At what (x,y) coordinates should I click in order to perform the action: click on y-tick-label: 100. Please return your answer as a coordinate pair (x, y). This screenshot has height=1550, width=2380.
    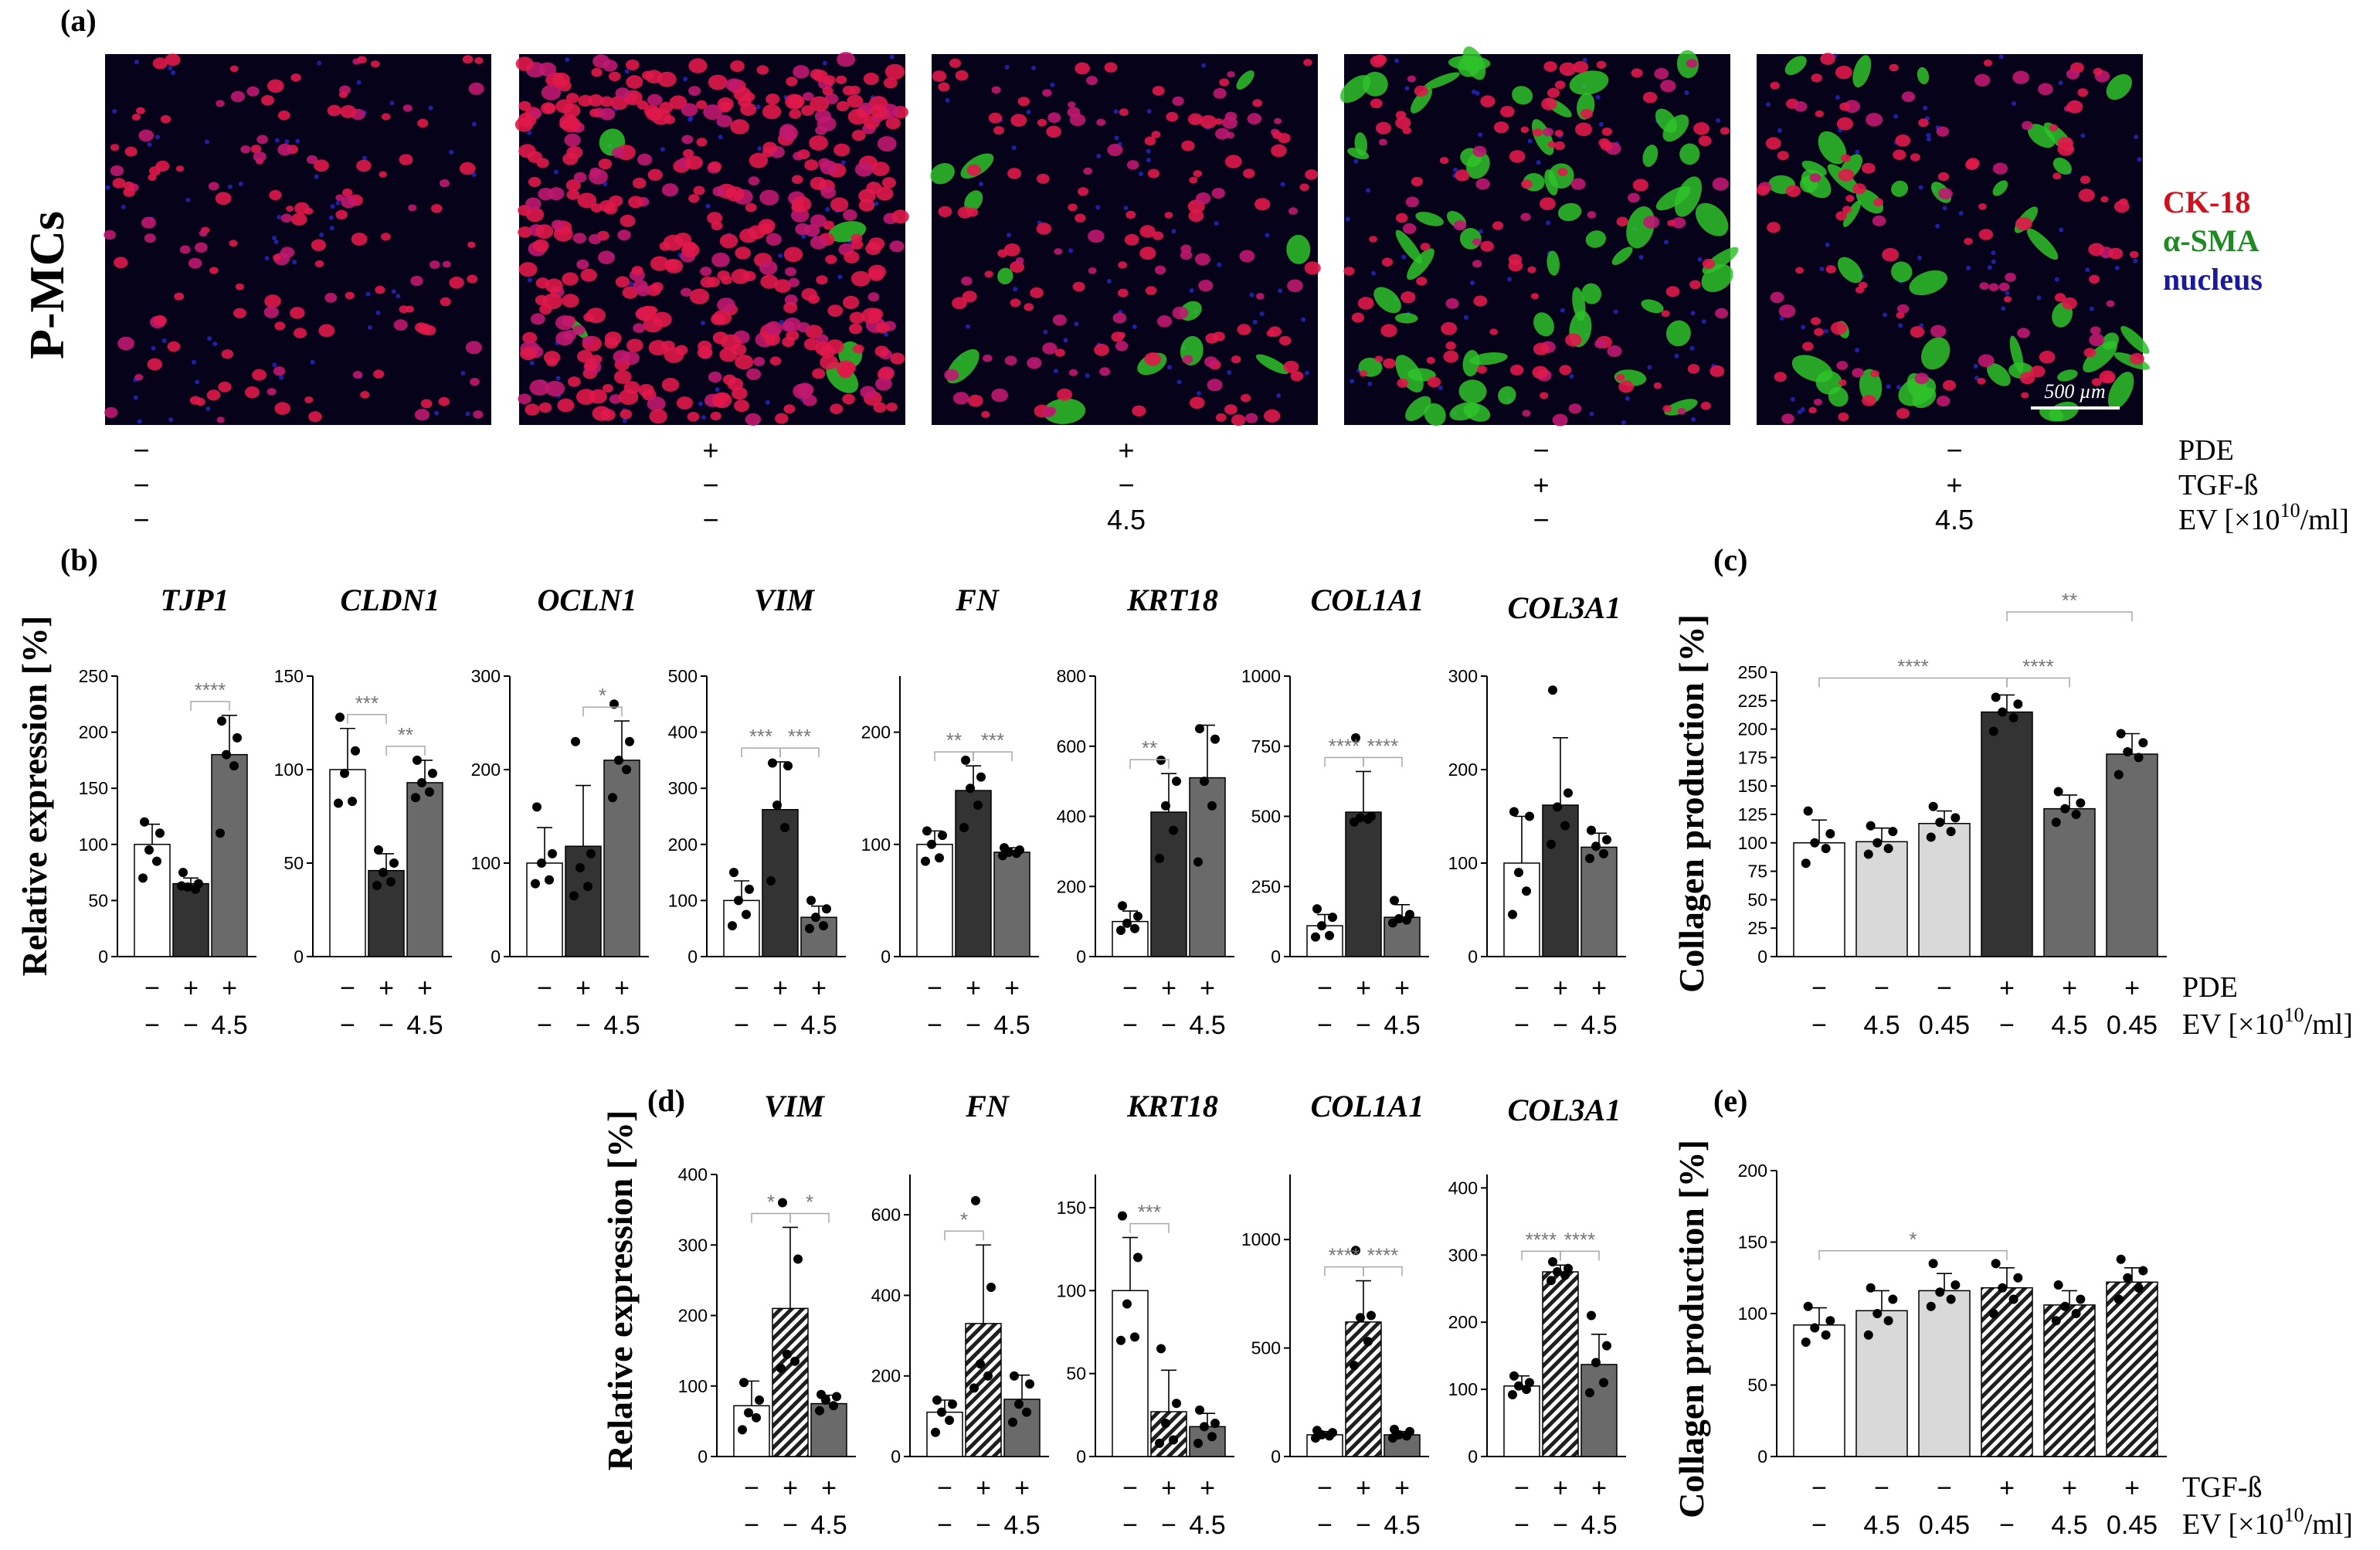
    Looking at the image, I should click on (1463, 1389).